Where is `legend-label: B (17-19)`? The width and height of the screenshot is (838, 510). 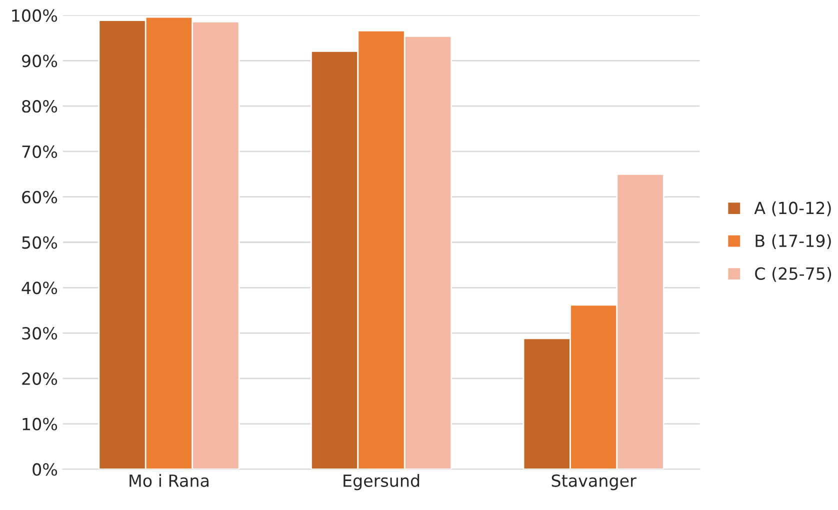
legend-label: B (17-19) is located at coordinates (793, 242).